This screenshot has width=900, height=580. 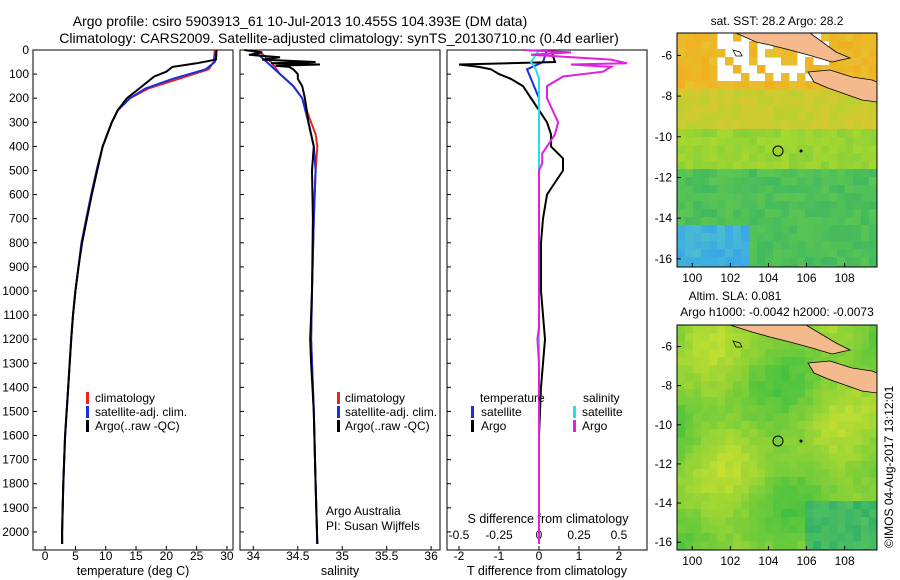 I want to click on x-tick-label: 0.25, so click(x=579, y=535).